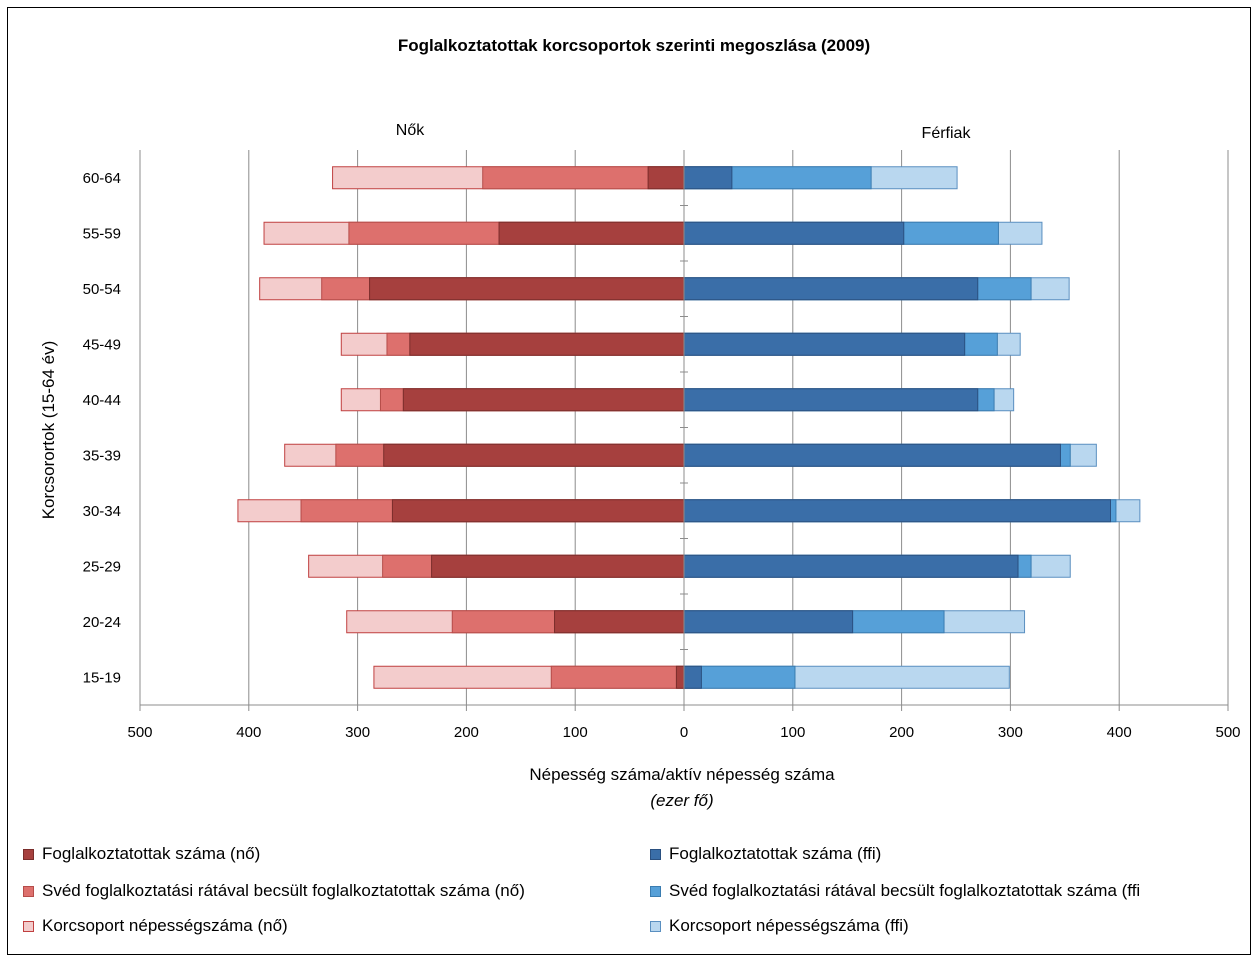 This screenshot has width=1255, height=963. I want to click on y-tick-label: 55-59, so click(102, 233).